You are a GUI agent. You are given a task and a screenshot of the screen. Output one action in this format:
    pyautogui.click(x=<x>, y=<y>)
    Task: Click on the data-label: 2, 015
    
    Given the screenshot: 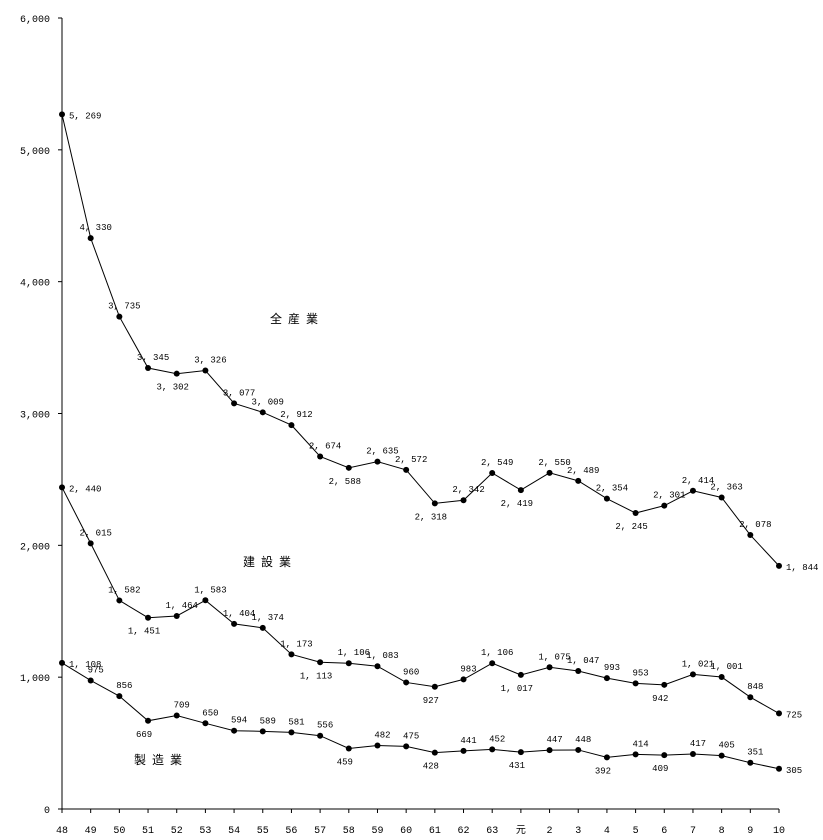 What is the action you would take?
    pyautogui.click(x=95, y=533)
    